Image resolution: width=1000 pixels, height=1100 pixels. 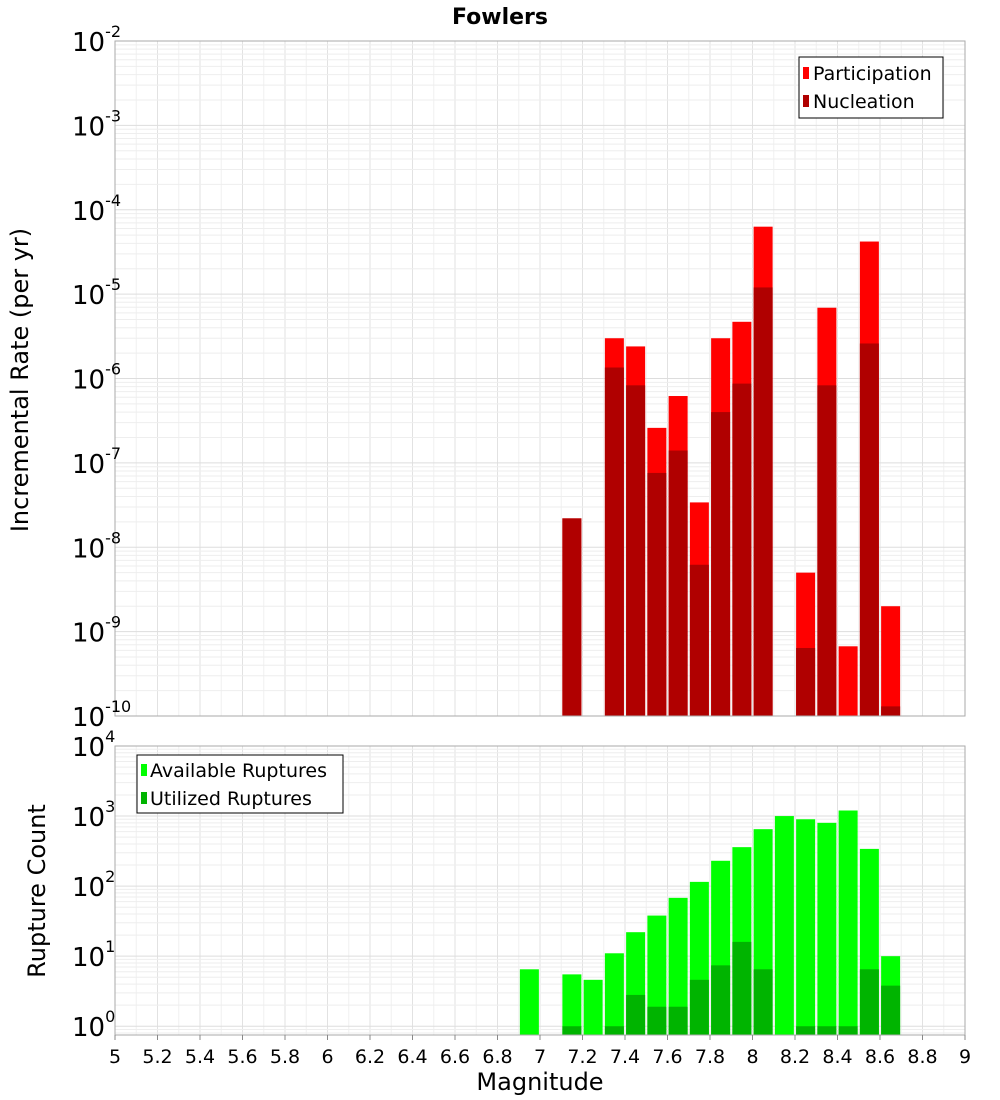 I want to click on x-tick-label: 5.8, so click(x=285, y=1057).